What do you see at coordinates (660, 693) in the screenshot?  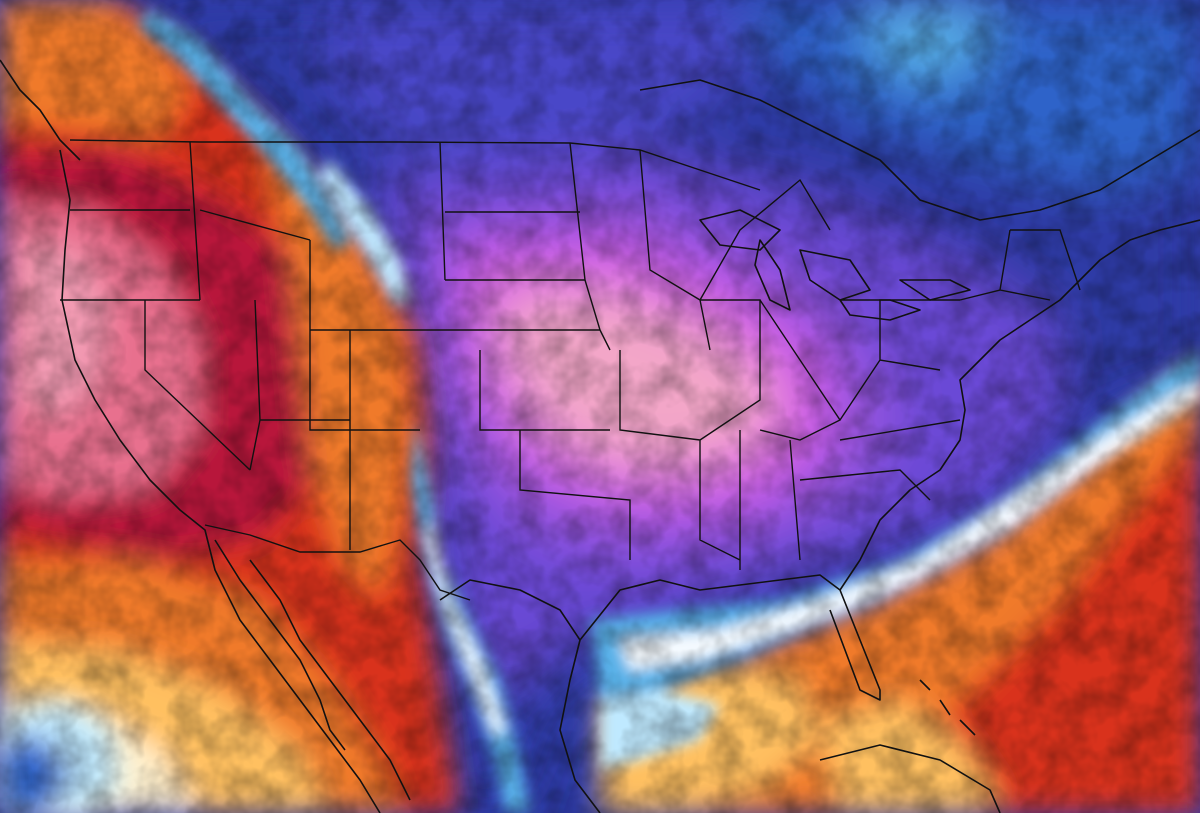 I see `gulf-coastline` at bounding box center [660, 693].